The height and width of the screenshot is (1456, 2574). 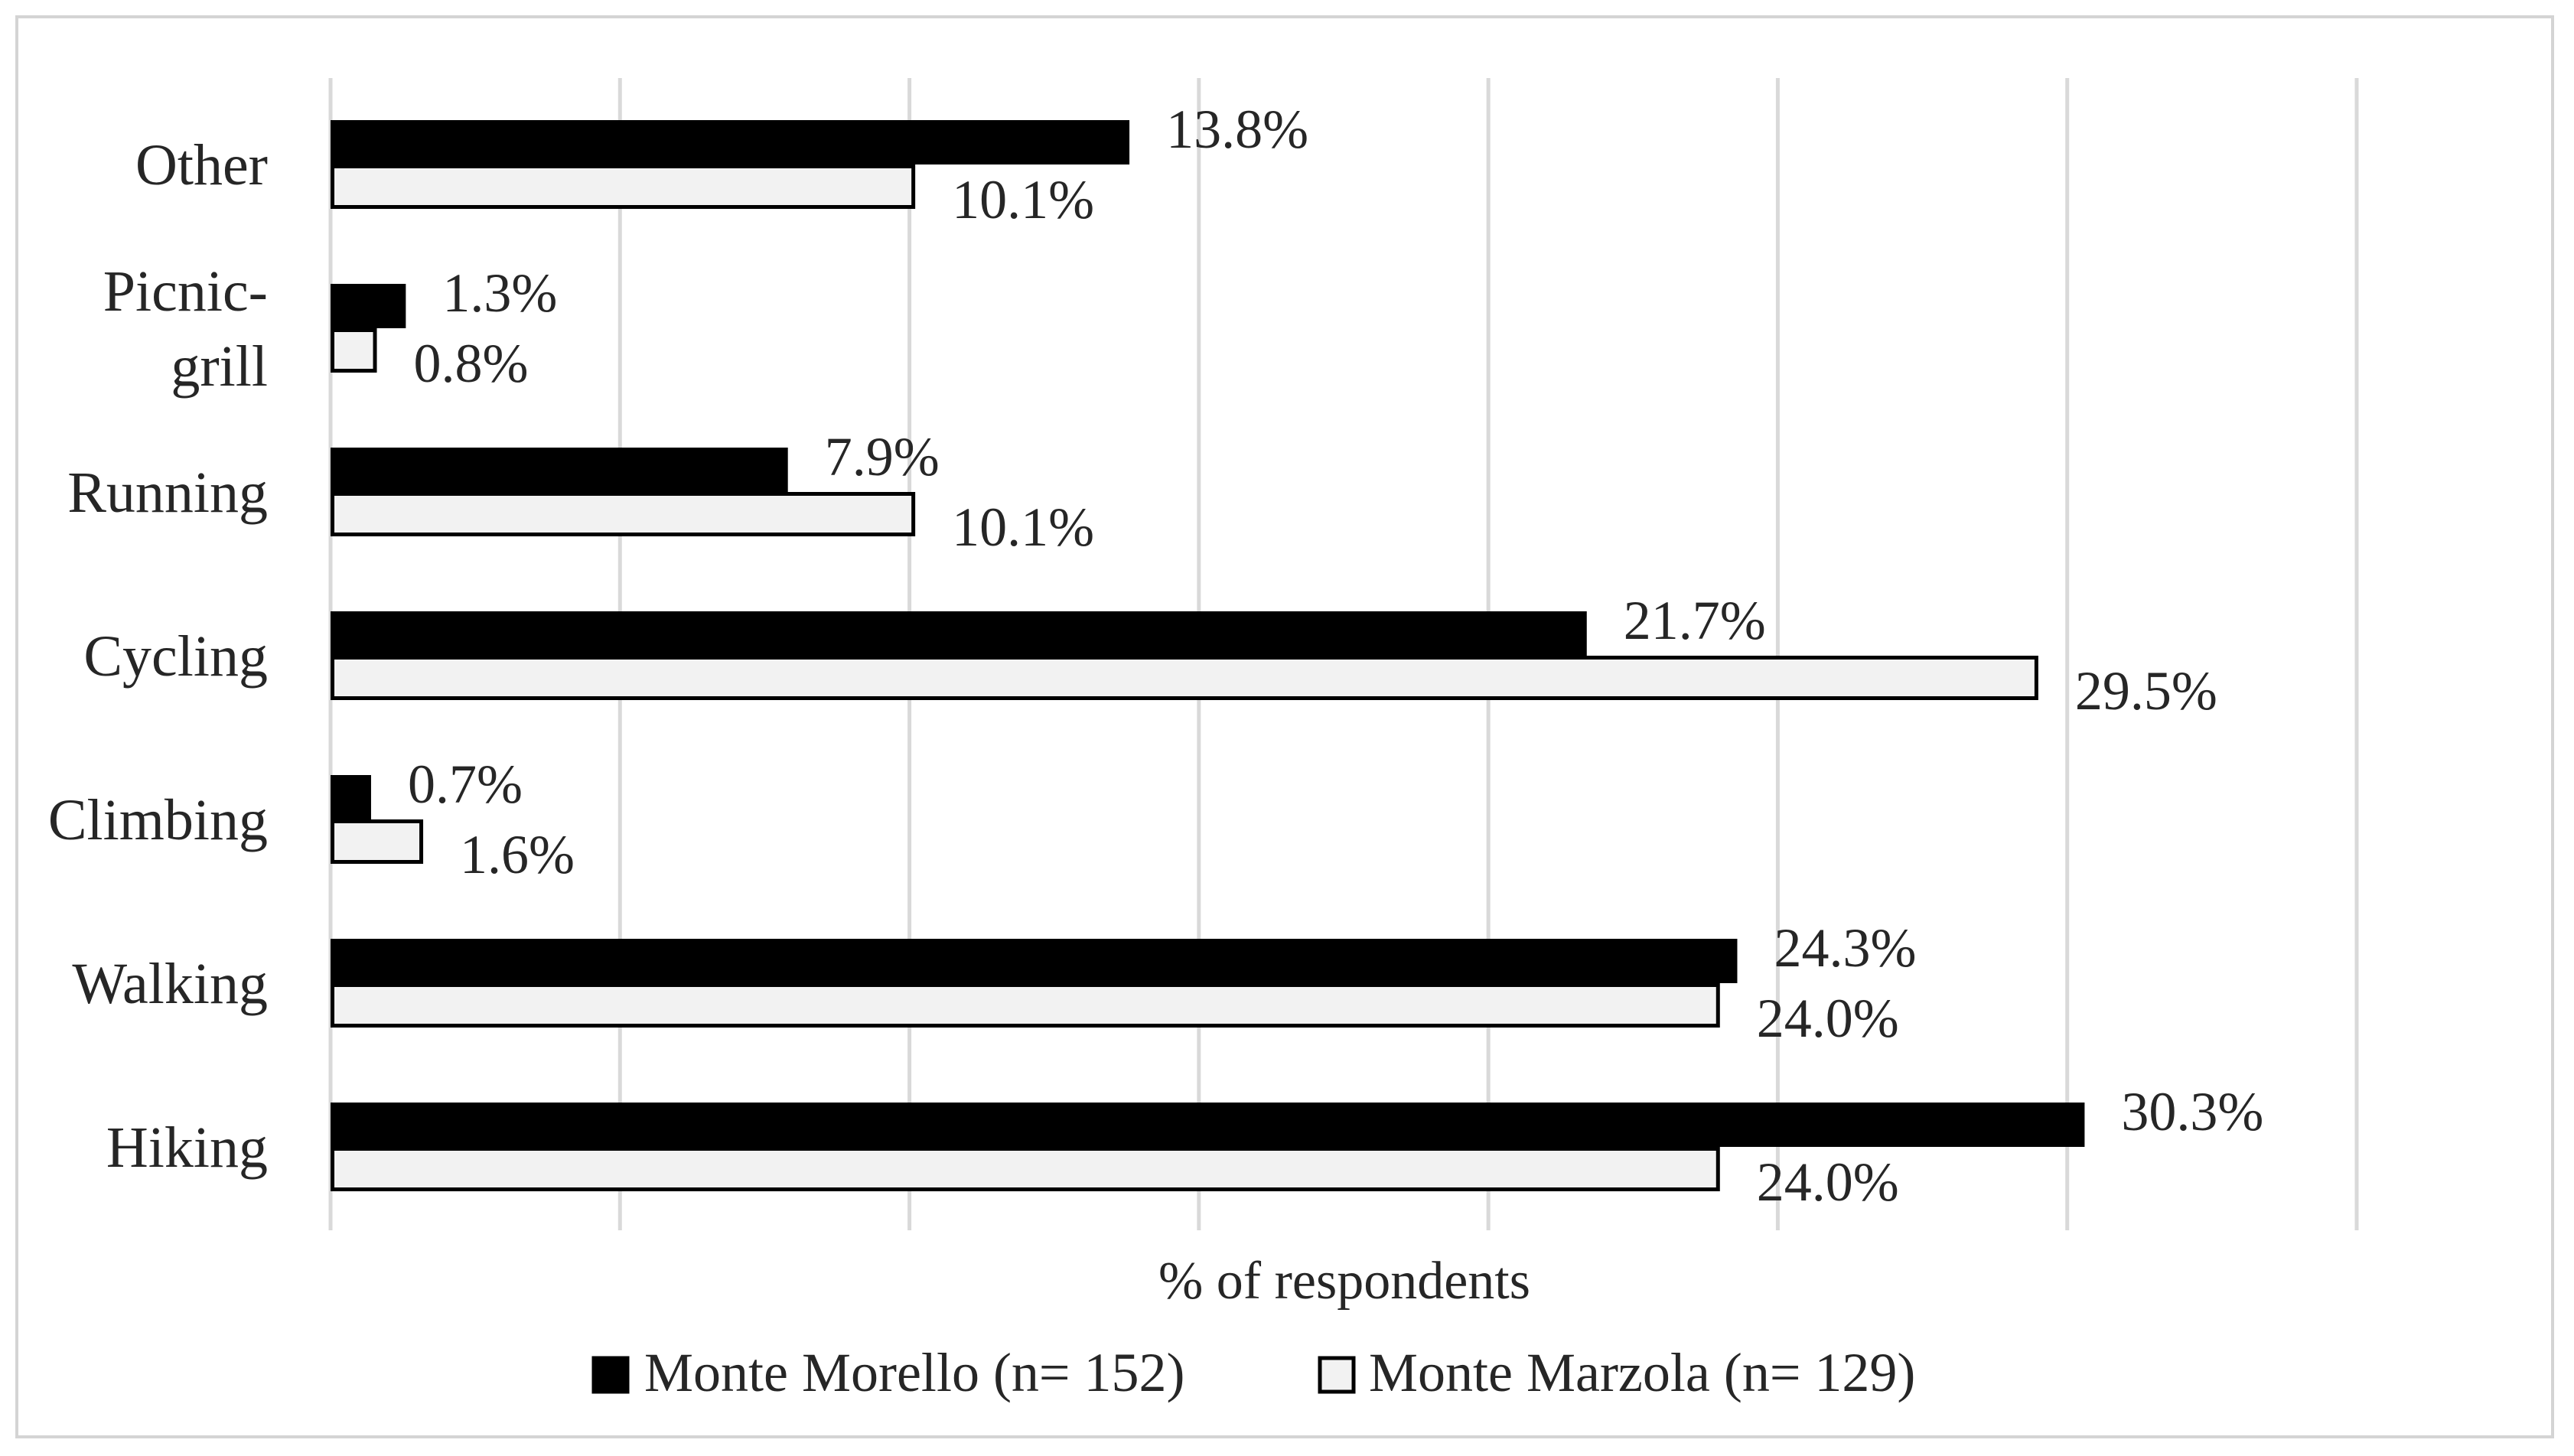 I want to click on category-label-other: Other, so click(x=201, y=165).